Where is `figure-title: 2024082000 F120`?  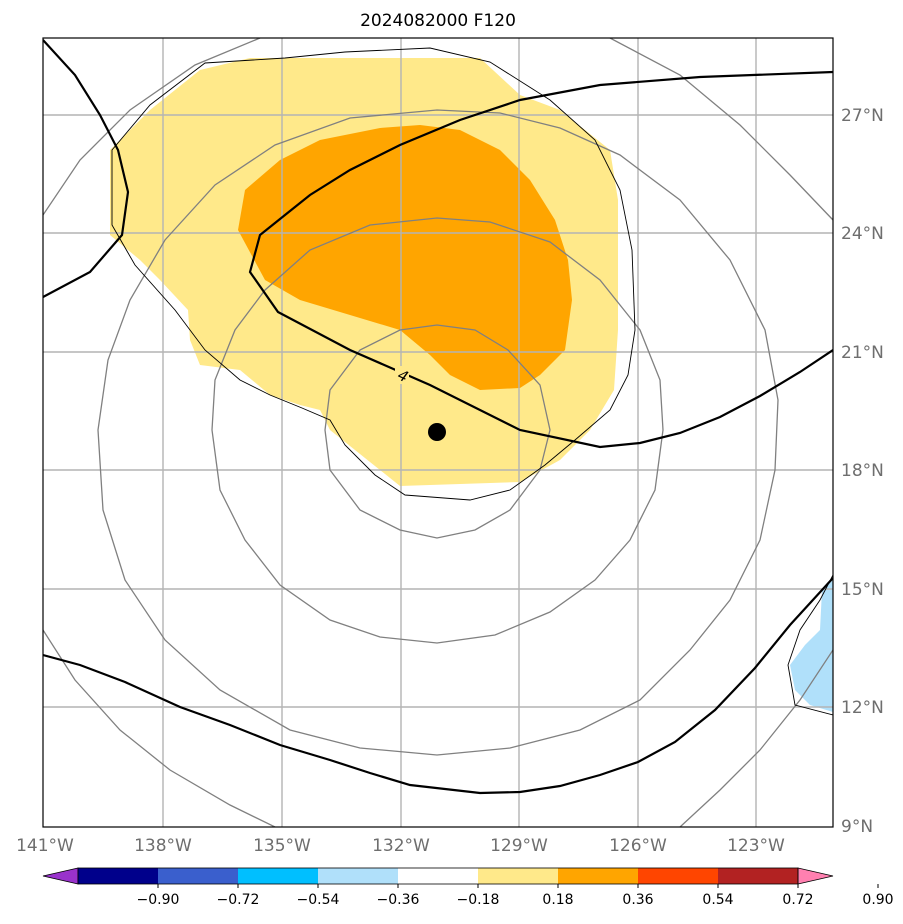 figure-title: 2024082000 F120 is located at coordinates (438, 21).